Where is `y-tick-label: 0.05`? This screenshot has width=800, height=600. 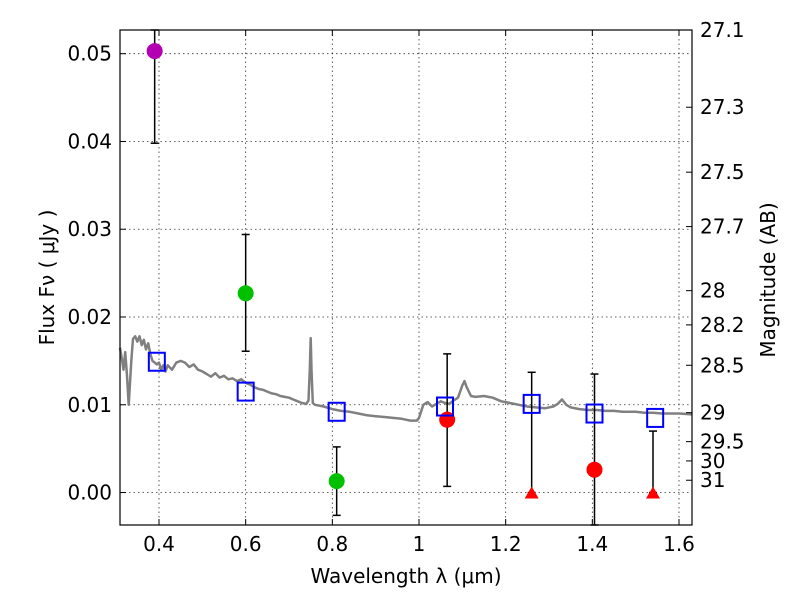
y-tick-label: 0.05 is located at coordinates (89, 54).